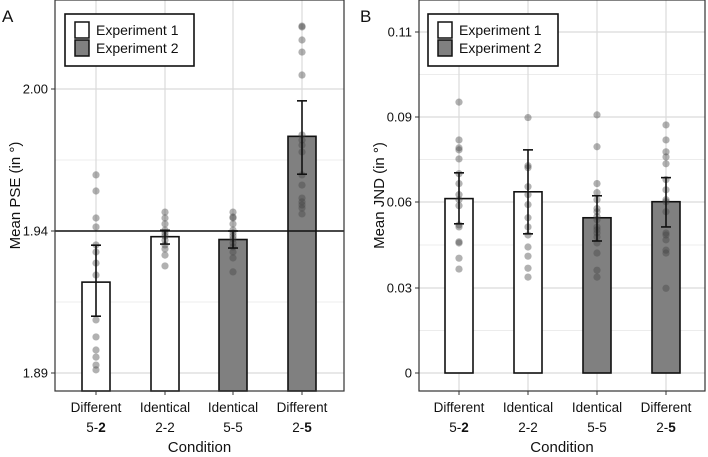 This screenshot has width=708, height=457. I want to click on x-tick-label-normal: 5-5, so click(597, 427).